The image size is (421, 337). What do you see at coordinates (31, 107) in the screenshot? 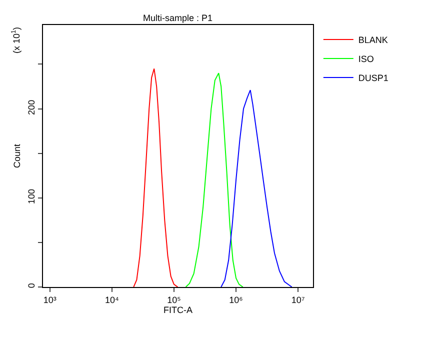
I see `y-tick-label: 200` at bounding box center [31, 107].